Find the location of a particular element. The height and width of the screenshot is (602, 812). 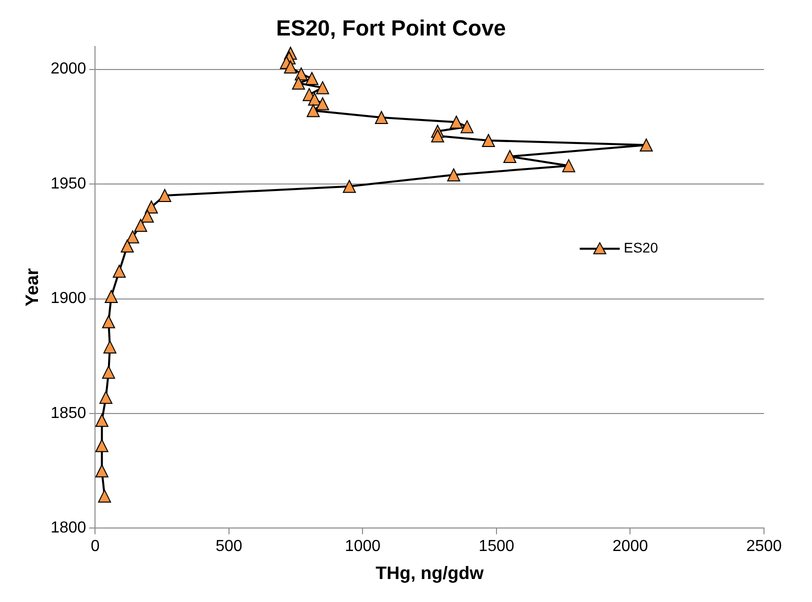

y-axis-title: Year is located at coordinates (32, 287).